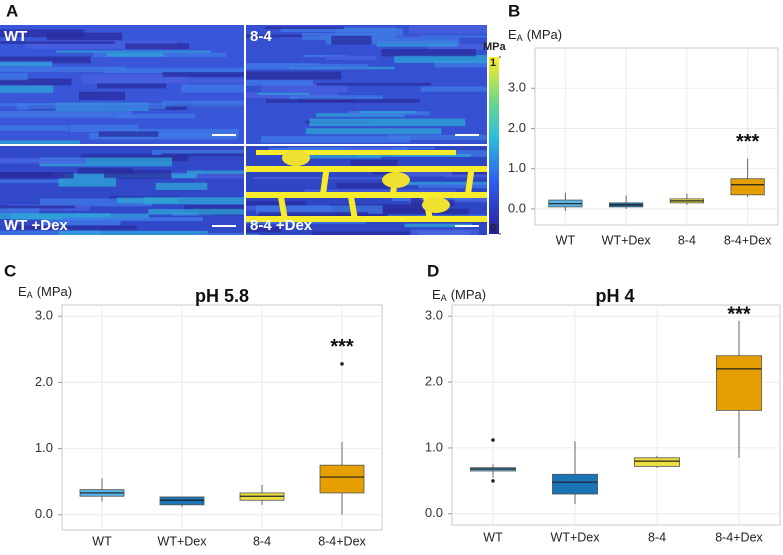 Image resolution: width=783 pixels, height=555 pixels. I want to click on image-label: 8-4, so click(261, 36).